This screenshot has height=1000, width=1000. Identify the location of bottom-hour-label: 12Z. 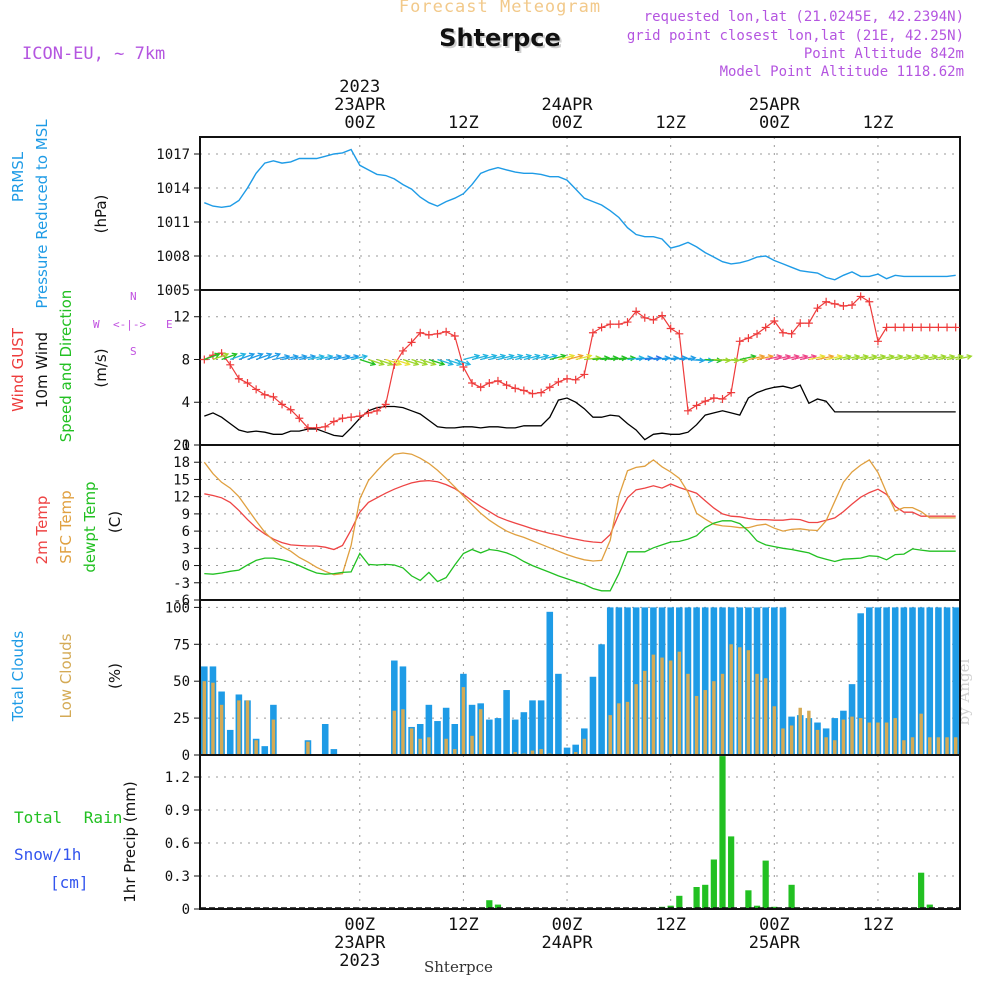
(463, 925).